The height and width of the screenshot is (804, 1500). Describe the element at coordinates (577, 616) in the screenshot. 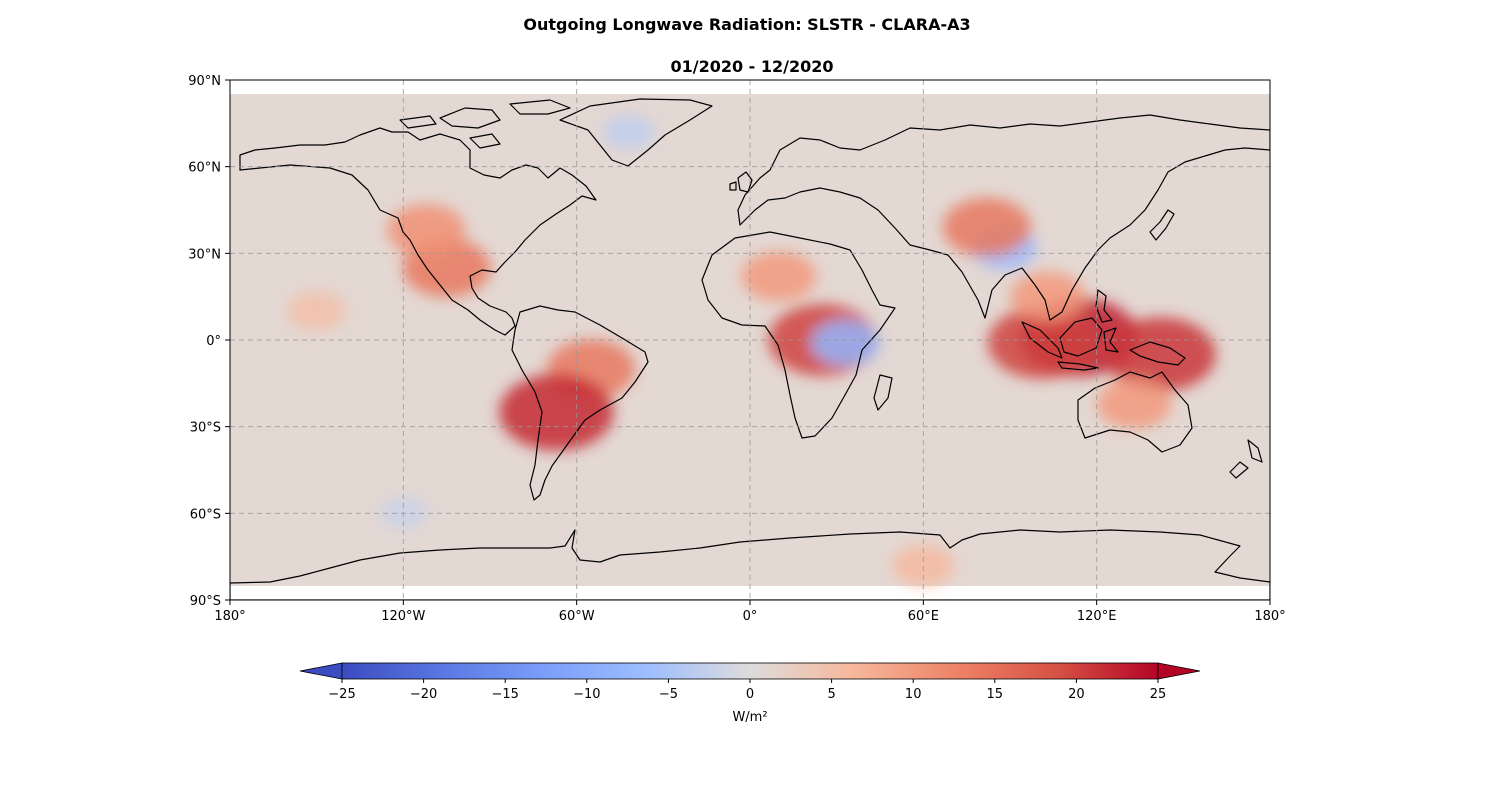

I see `x-tick-label: 60°W` at that location.